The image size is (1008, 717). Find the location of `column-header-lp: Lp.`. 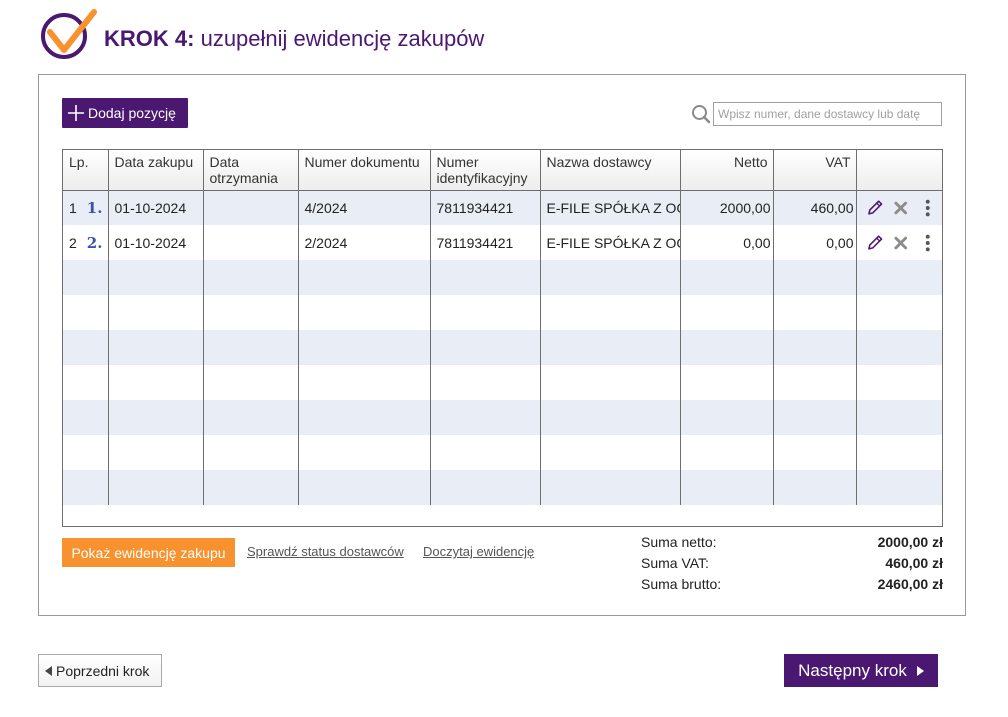

column-header-lp: Lp. is located at coordinates (86, 170).